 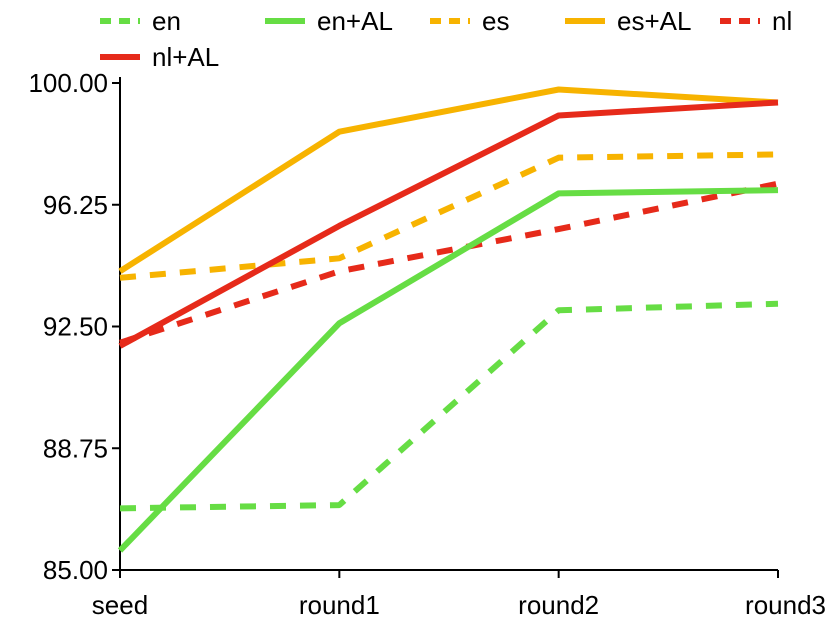 What do you see at coordinates (75, 205) in the screenshot?
I see `y-tick-label: 96.25` at bounding box center [75, 205].